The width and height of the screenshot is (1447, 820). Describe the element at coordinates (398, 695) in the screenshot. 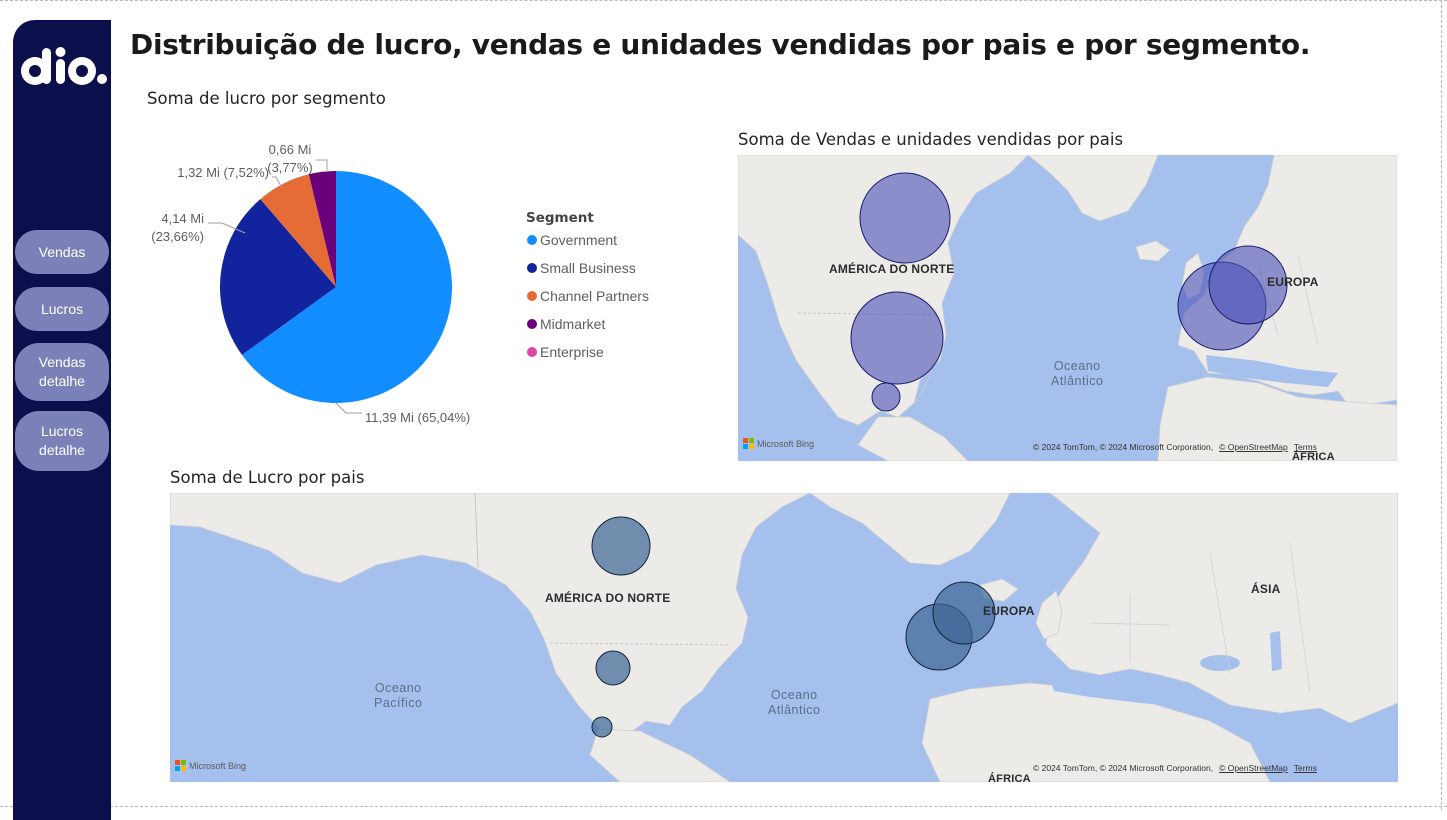

I see `map2-label-pacific: Oceano Pacífico` at that location.